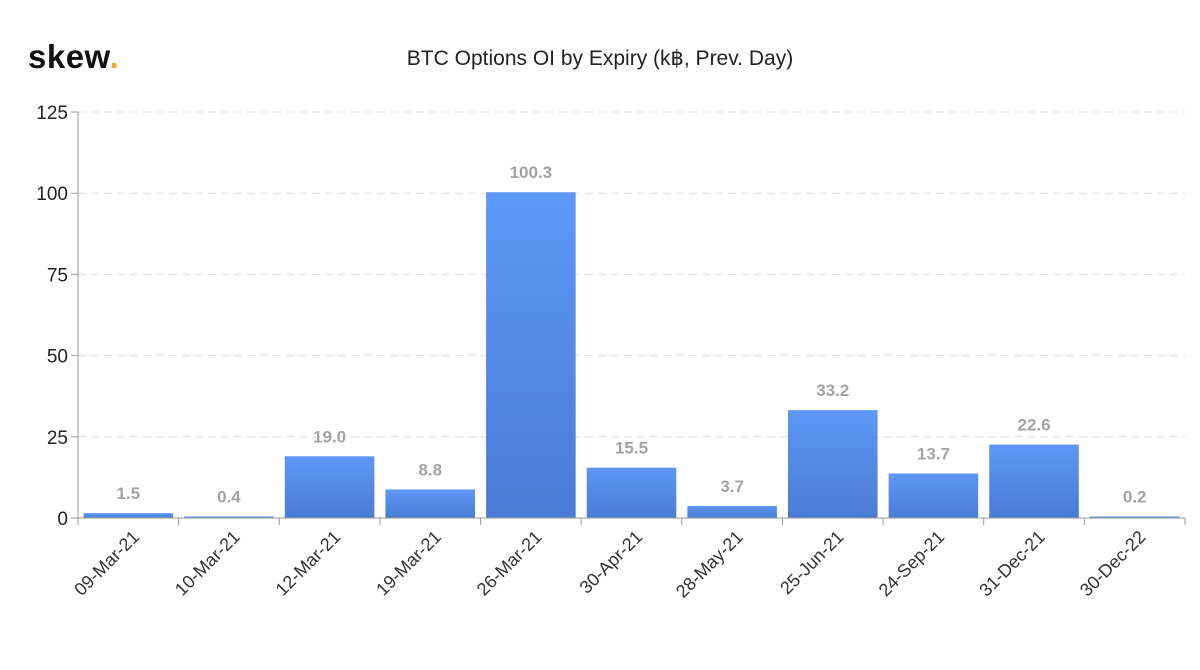 The height and width of the screenshot is (670, 1200). What do you see at coordinates (62, 519) in the screenshot?
I see `y-tick-label: 0` at bounding box center [62, 519].